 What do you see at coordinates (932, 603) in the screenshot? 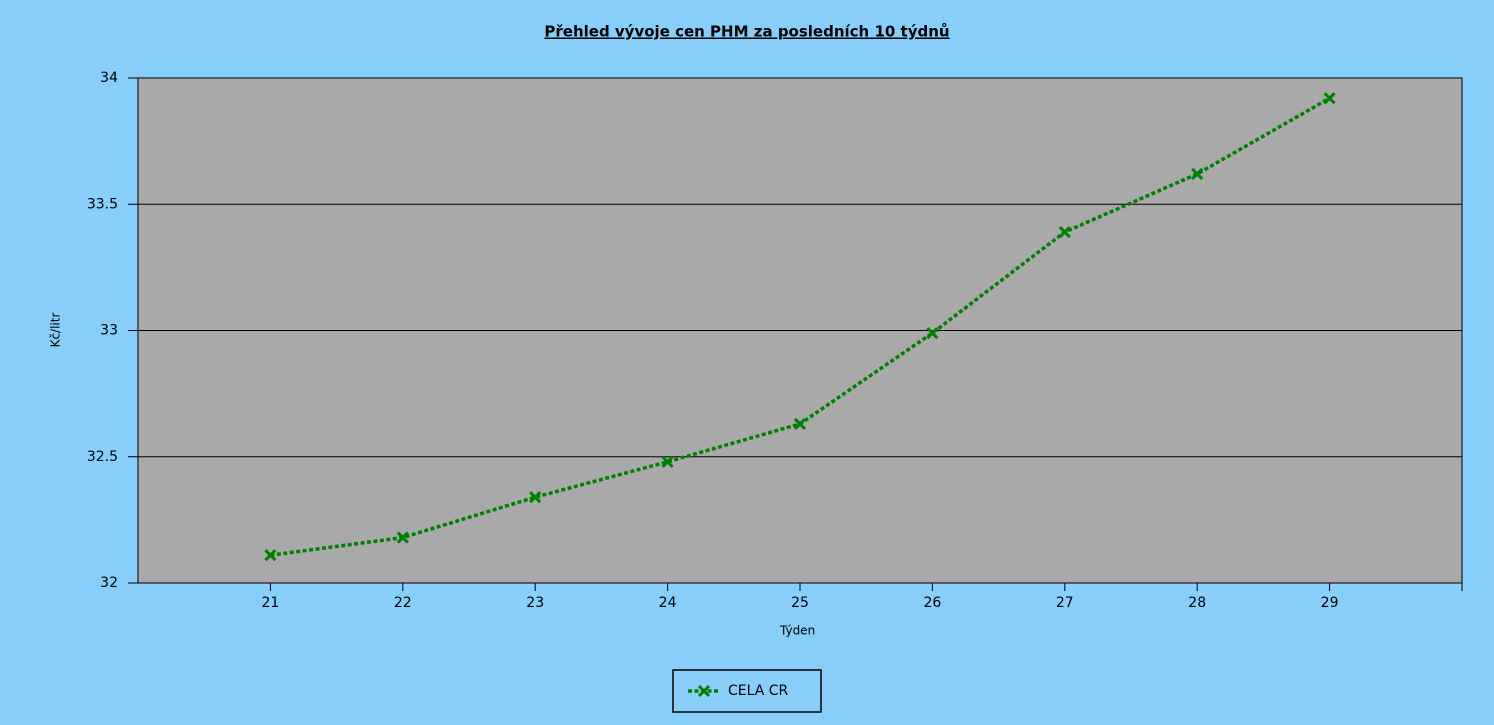
I see `x-tick-label: 26` at bounding box center [932, 603].